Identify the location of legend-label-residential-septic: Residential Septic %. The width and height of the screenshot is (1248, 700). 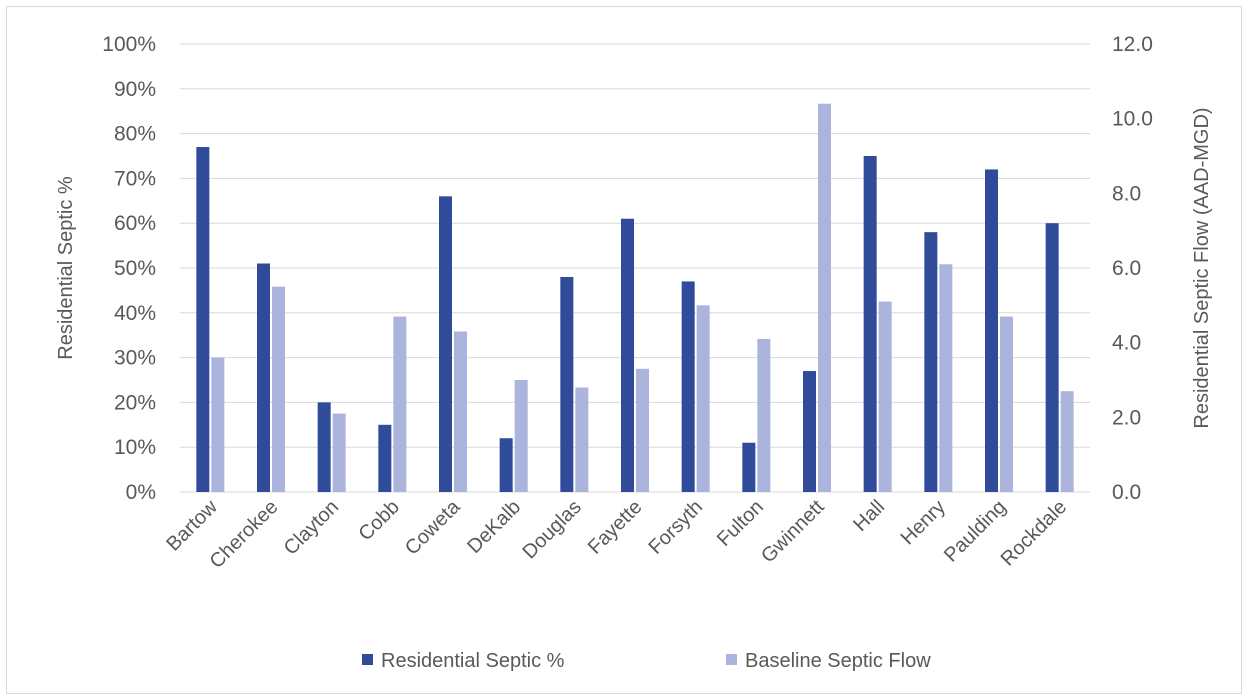
(473, 661).